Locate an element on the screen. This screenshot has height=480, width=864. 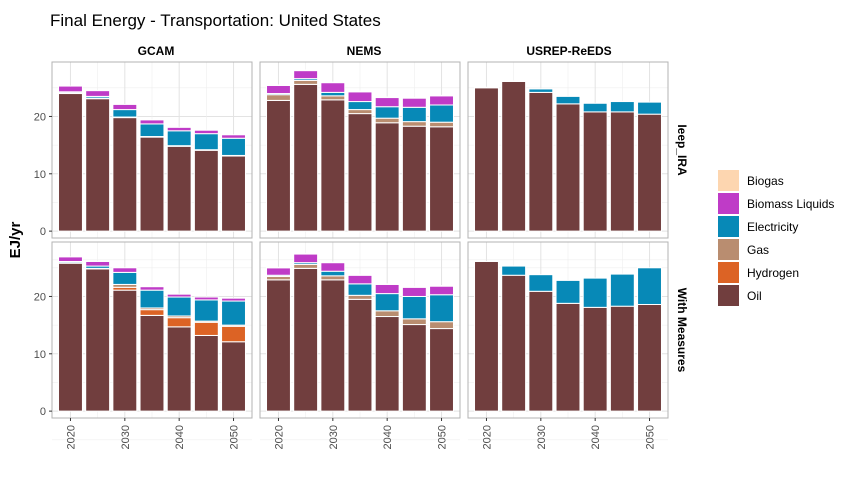
bar-segment-biogas-2040 is located at coordinates (387, 97).